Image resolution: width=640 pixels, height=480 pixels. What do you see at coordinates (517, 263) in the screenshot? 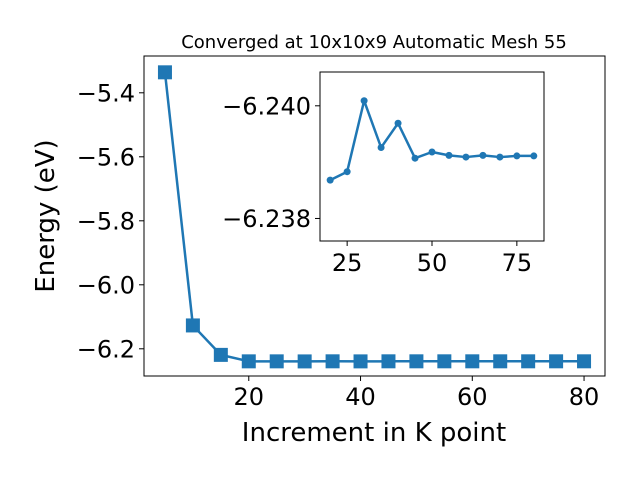
I see `inset-x-tick-label: 75` at bounding box center [517, 263].